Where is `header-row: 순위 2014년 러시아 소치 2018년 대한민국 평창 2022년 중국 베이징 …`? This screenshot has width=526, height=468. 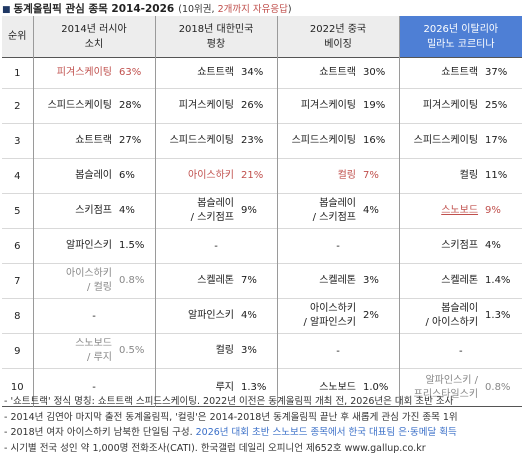 header-row: 순위 2014년 러시아 소치 2018년 대한민국 평창 2022년 중국 베이징 … is located at coordinates (262, 37).